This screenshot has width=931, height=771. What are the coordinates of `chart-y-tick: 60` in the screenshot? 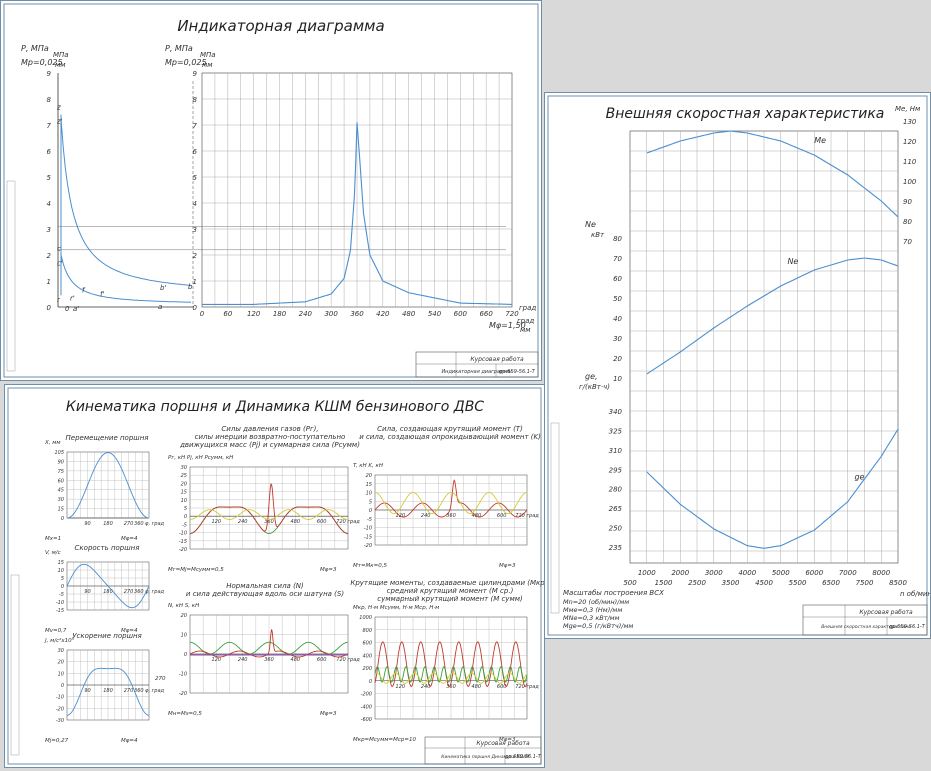 It's located at (61, 481).